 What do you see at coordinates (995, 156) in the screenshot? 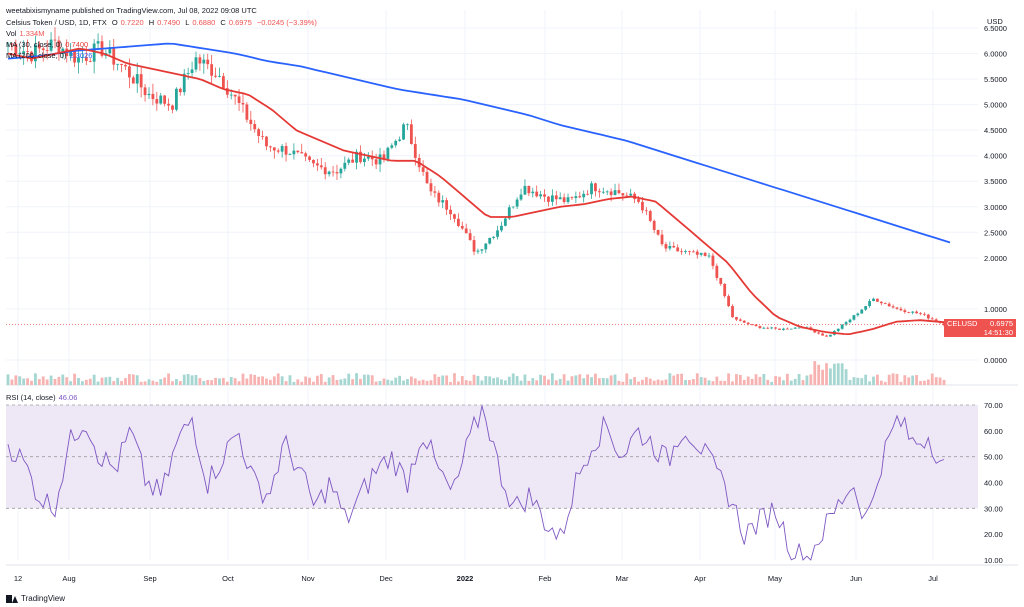
I see `y-tick-label: 4.0000` at bounding box center [995, 156].